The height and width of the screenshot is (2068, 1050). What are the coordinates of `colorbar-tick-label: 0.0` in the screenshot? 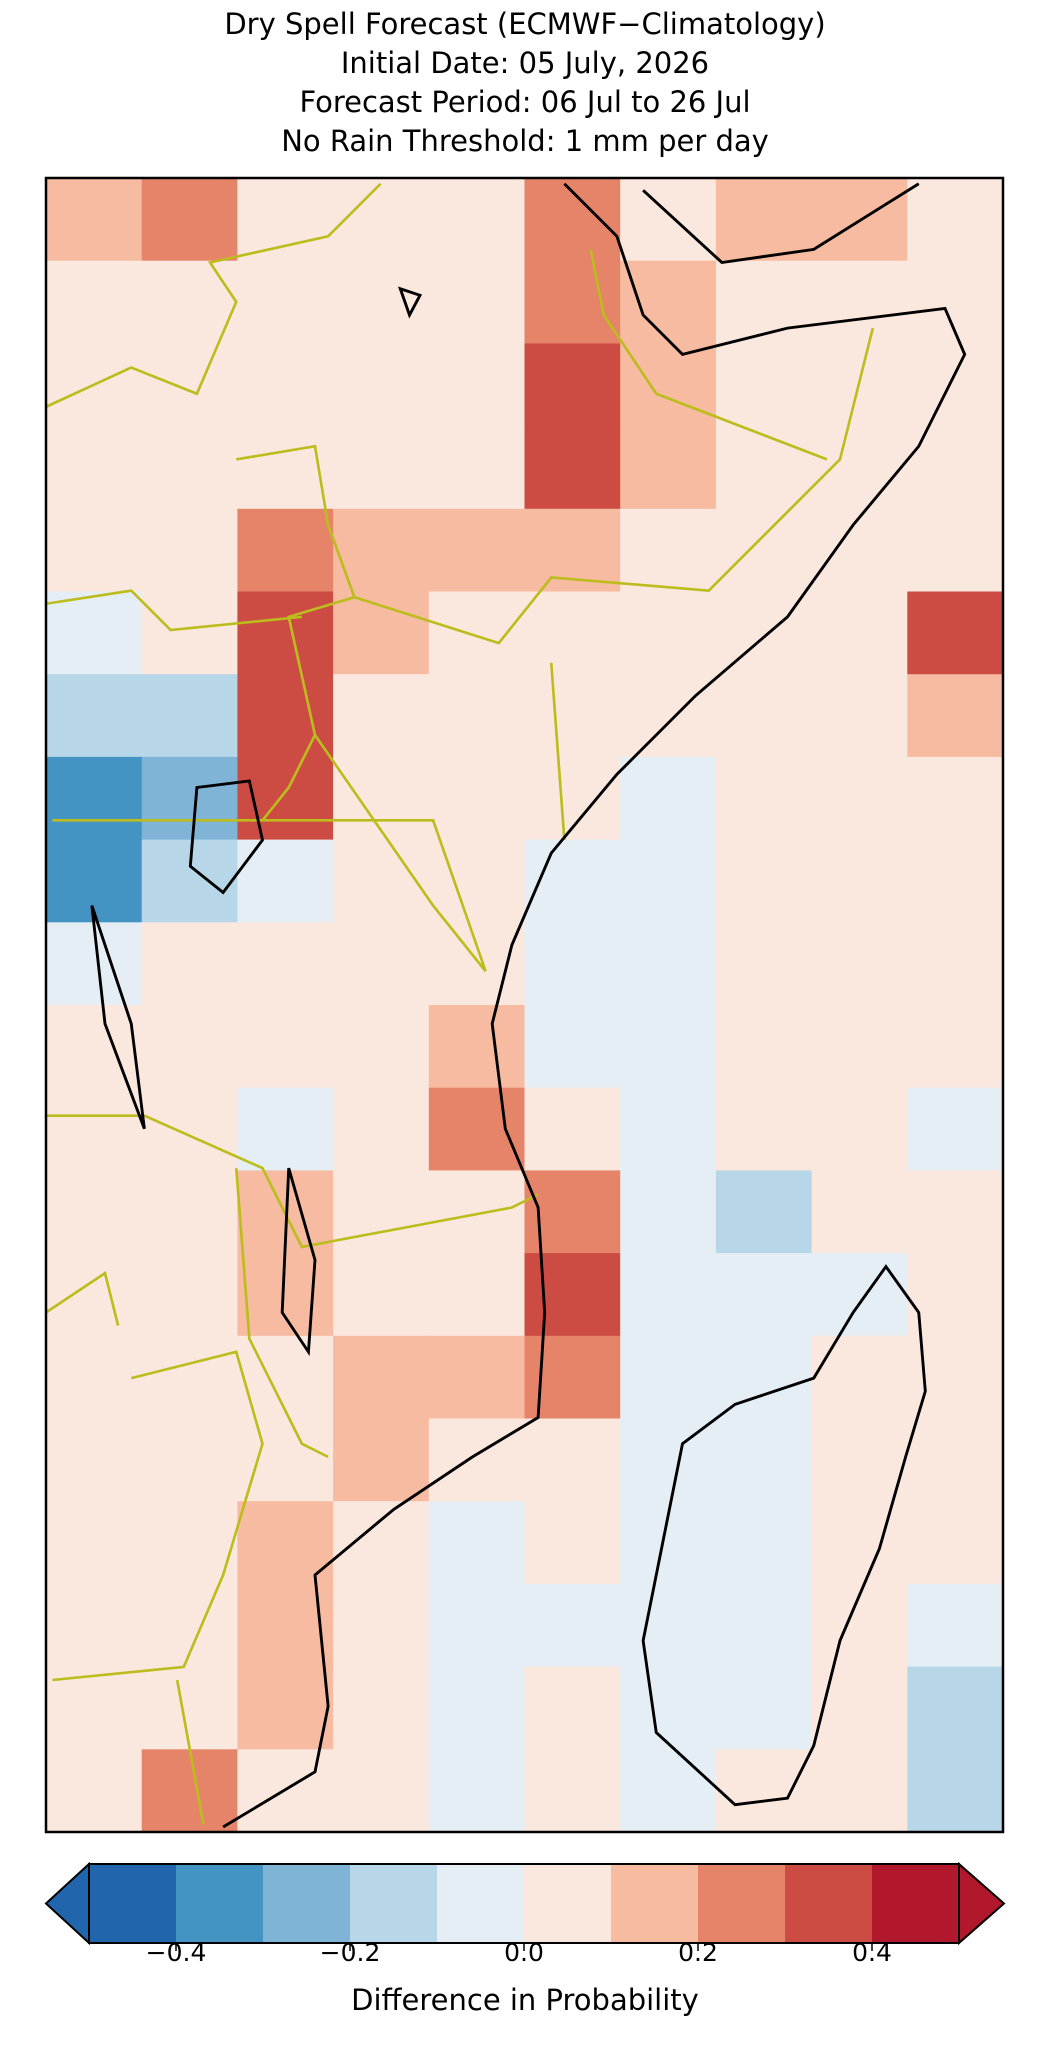 It's located at (524, 1952).